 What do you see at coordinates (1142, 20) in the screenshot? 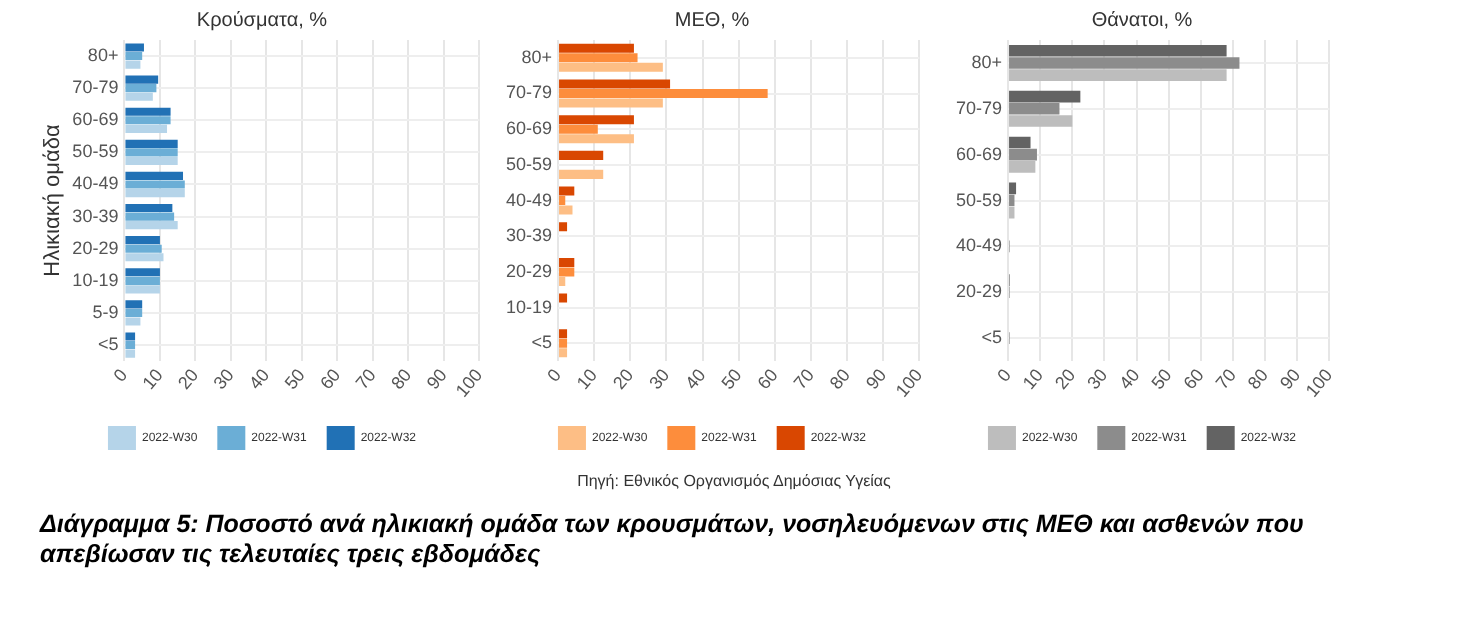
I see `chart-title: Θάνατοι, %` at bounding box center [1142, 20].